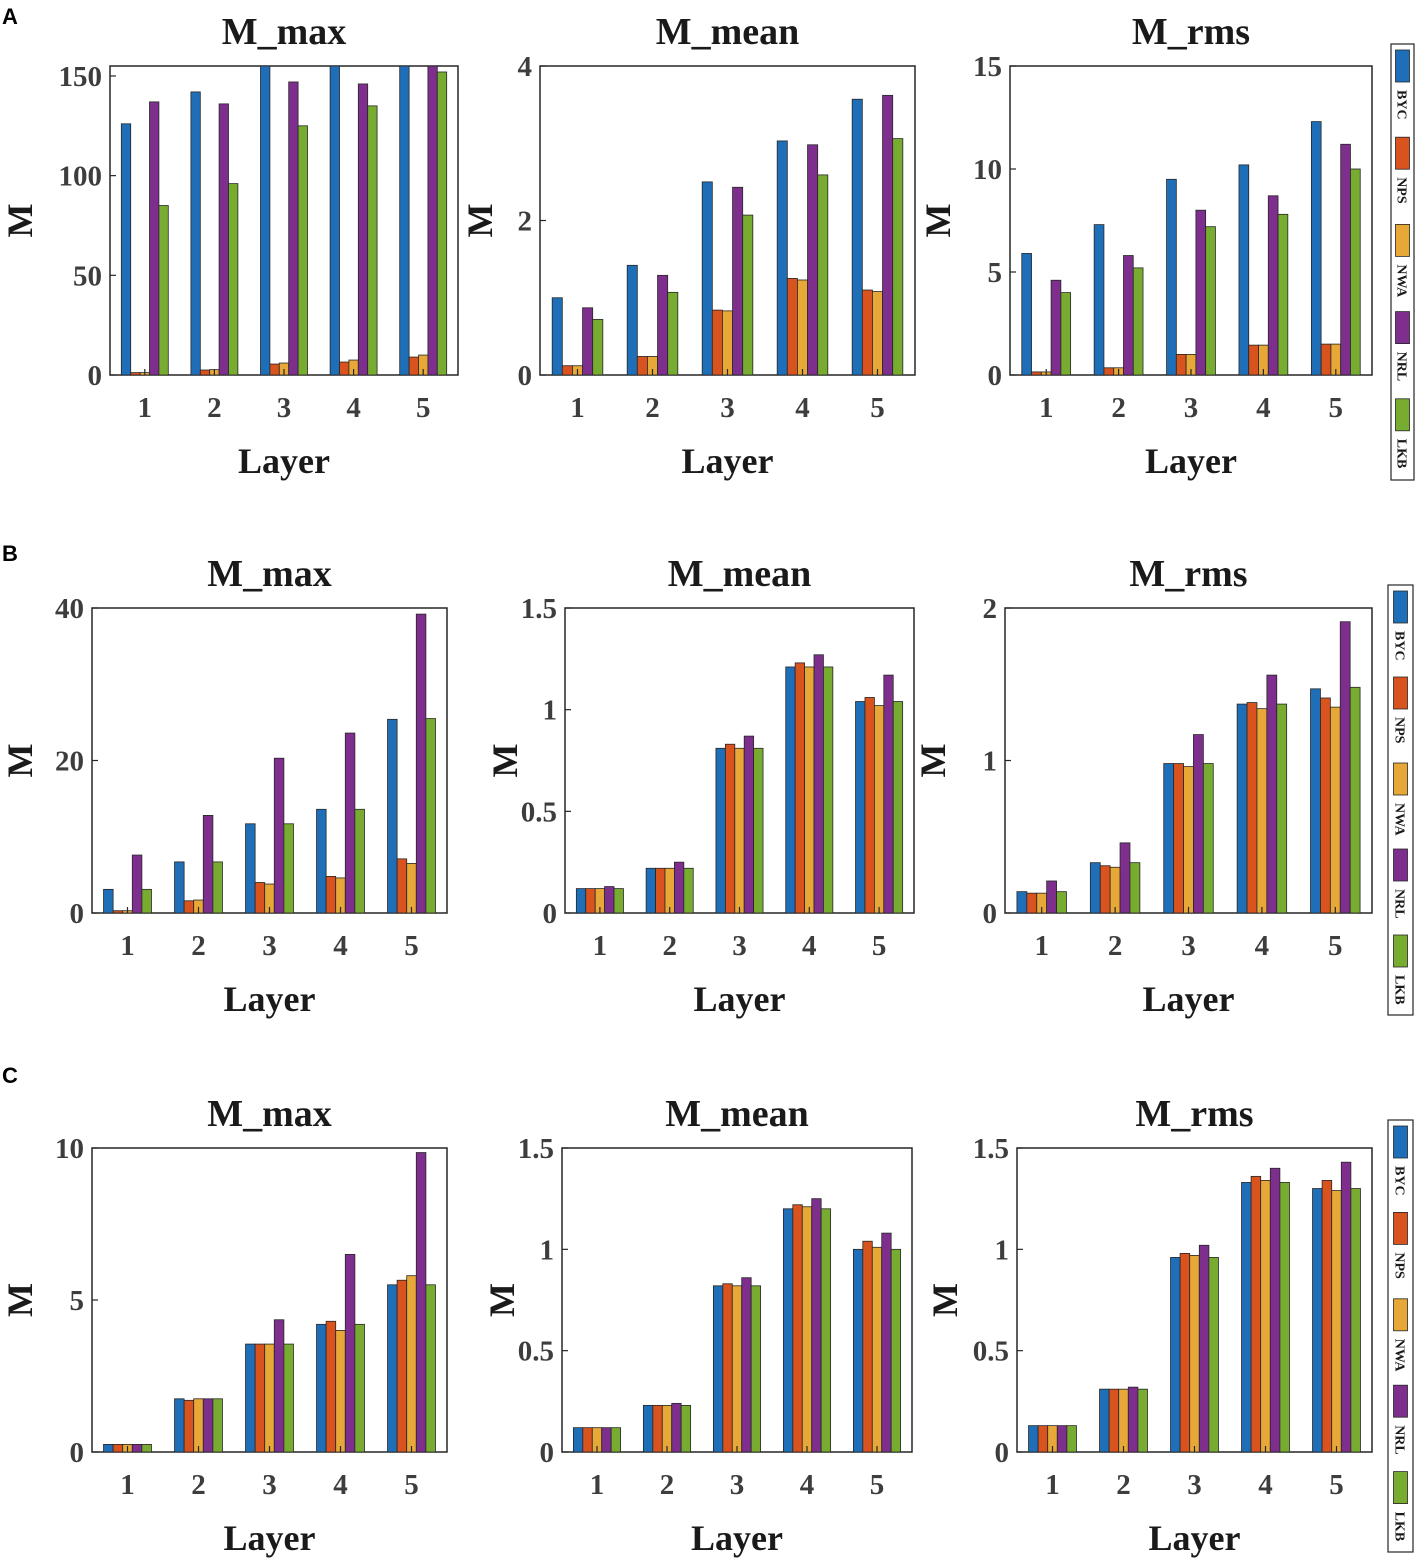 This screenshot has height=1562, width=1419. What do you see at coordinates (1143, 786) in the screenshot?
I see `chart-B-m-rms: 0 1 2 1 2 3 4 5 M_rms Layer M` at bounding box center [1143, 786].